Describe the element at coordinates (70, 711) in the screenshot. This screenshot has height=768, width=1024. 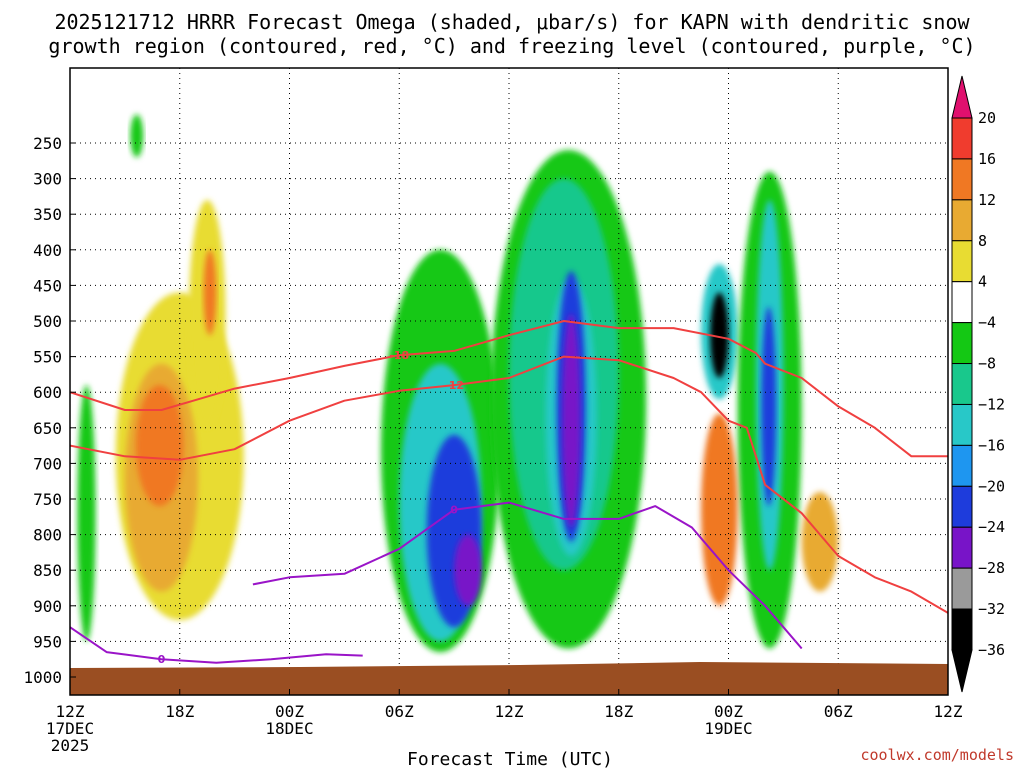
I see `x-tick-label-0-0: 12Z` at that location.